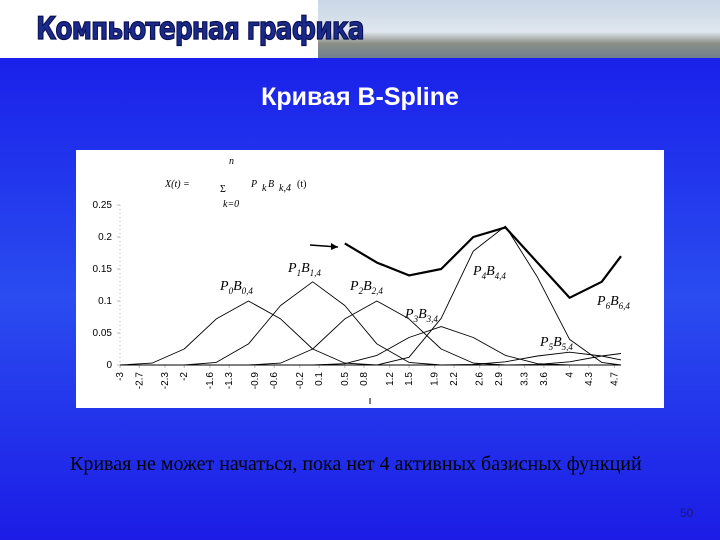 The image size is (720, 540). I want to click on curve-label-part: 0, so click(231, 291).